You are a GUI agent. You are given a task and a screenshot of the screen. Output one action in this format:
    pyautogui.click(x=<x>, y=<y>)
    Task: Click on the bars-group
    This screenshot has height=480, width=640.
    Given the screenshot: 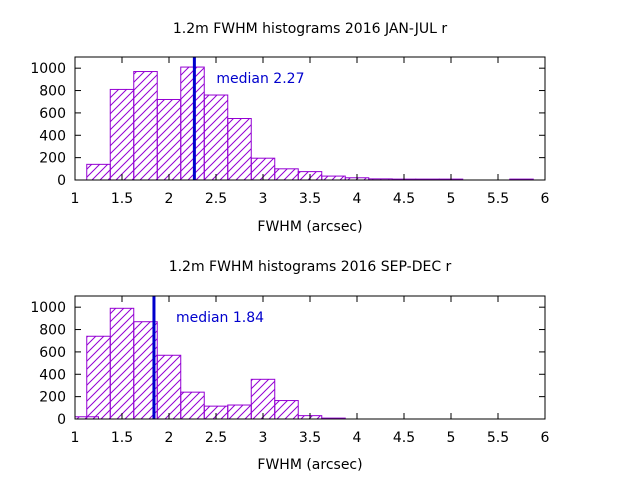 What is the action you would take?
    pyautogui.click(x=210, y=363)
    